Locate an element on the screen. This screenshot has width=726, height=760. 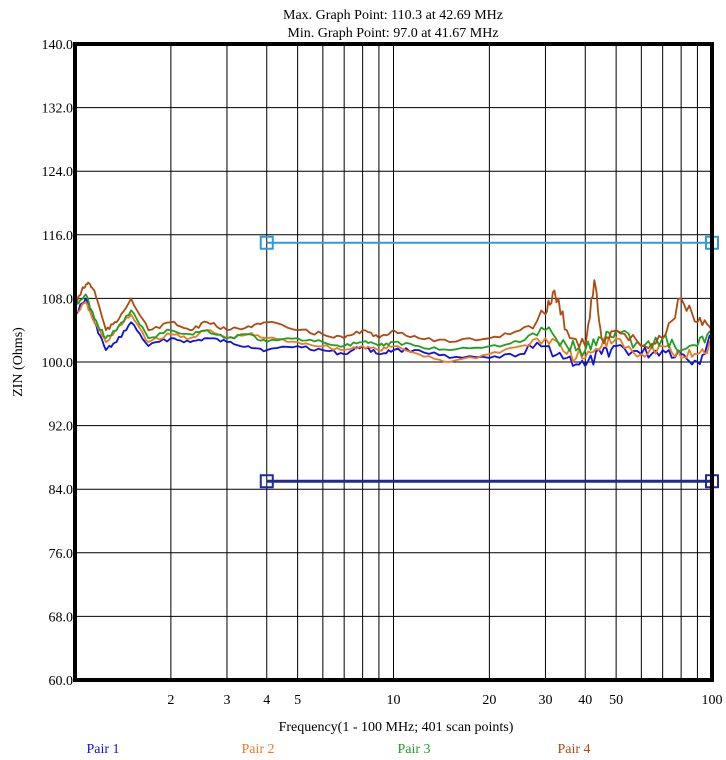
y-tick-label: 108.0 is located at coordinates (58, 299).